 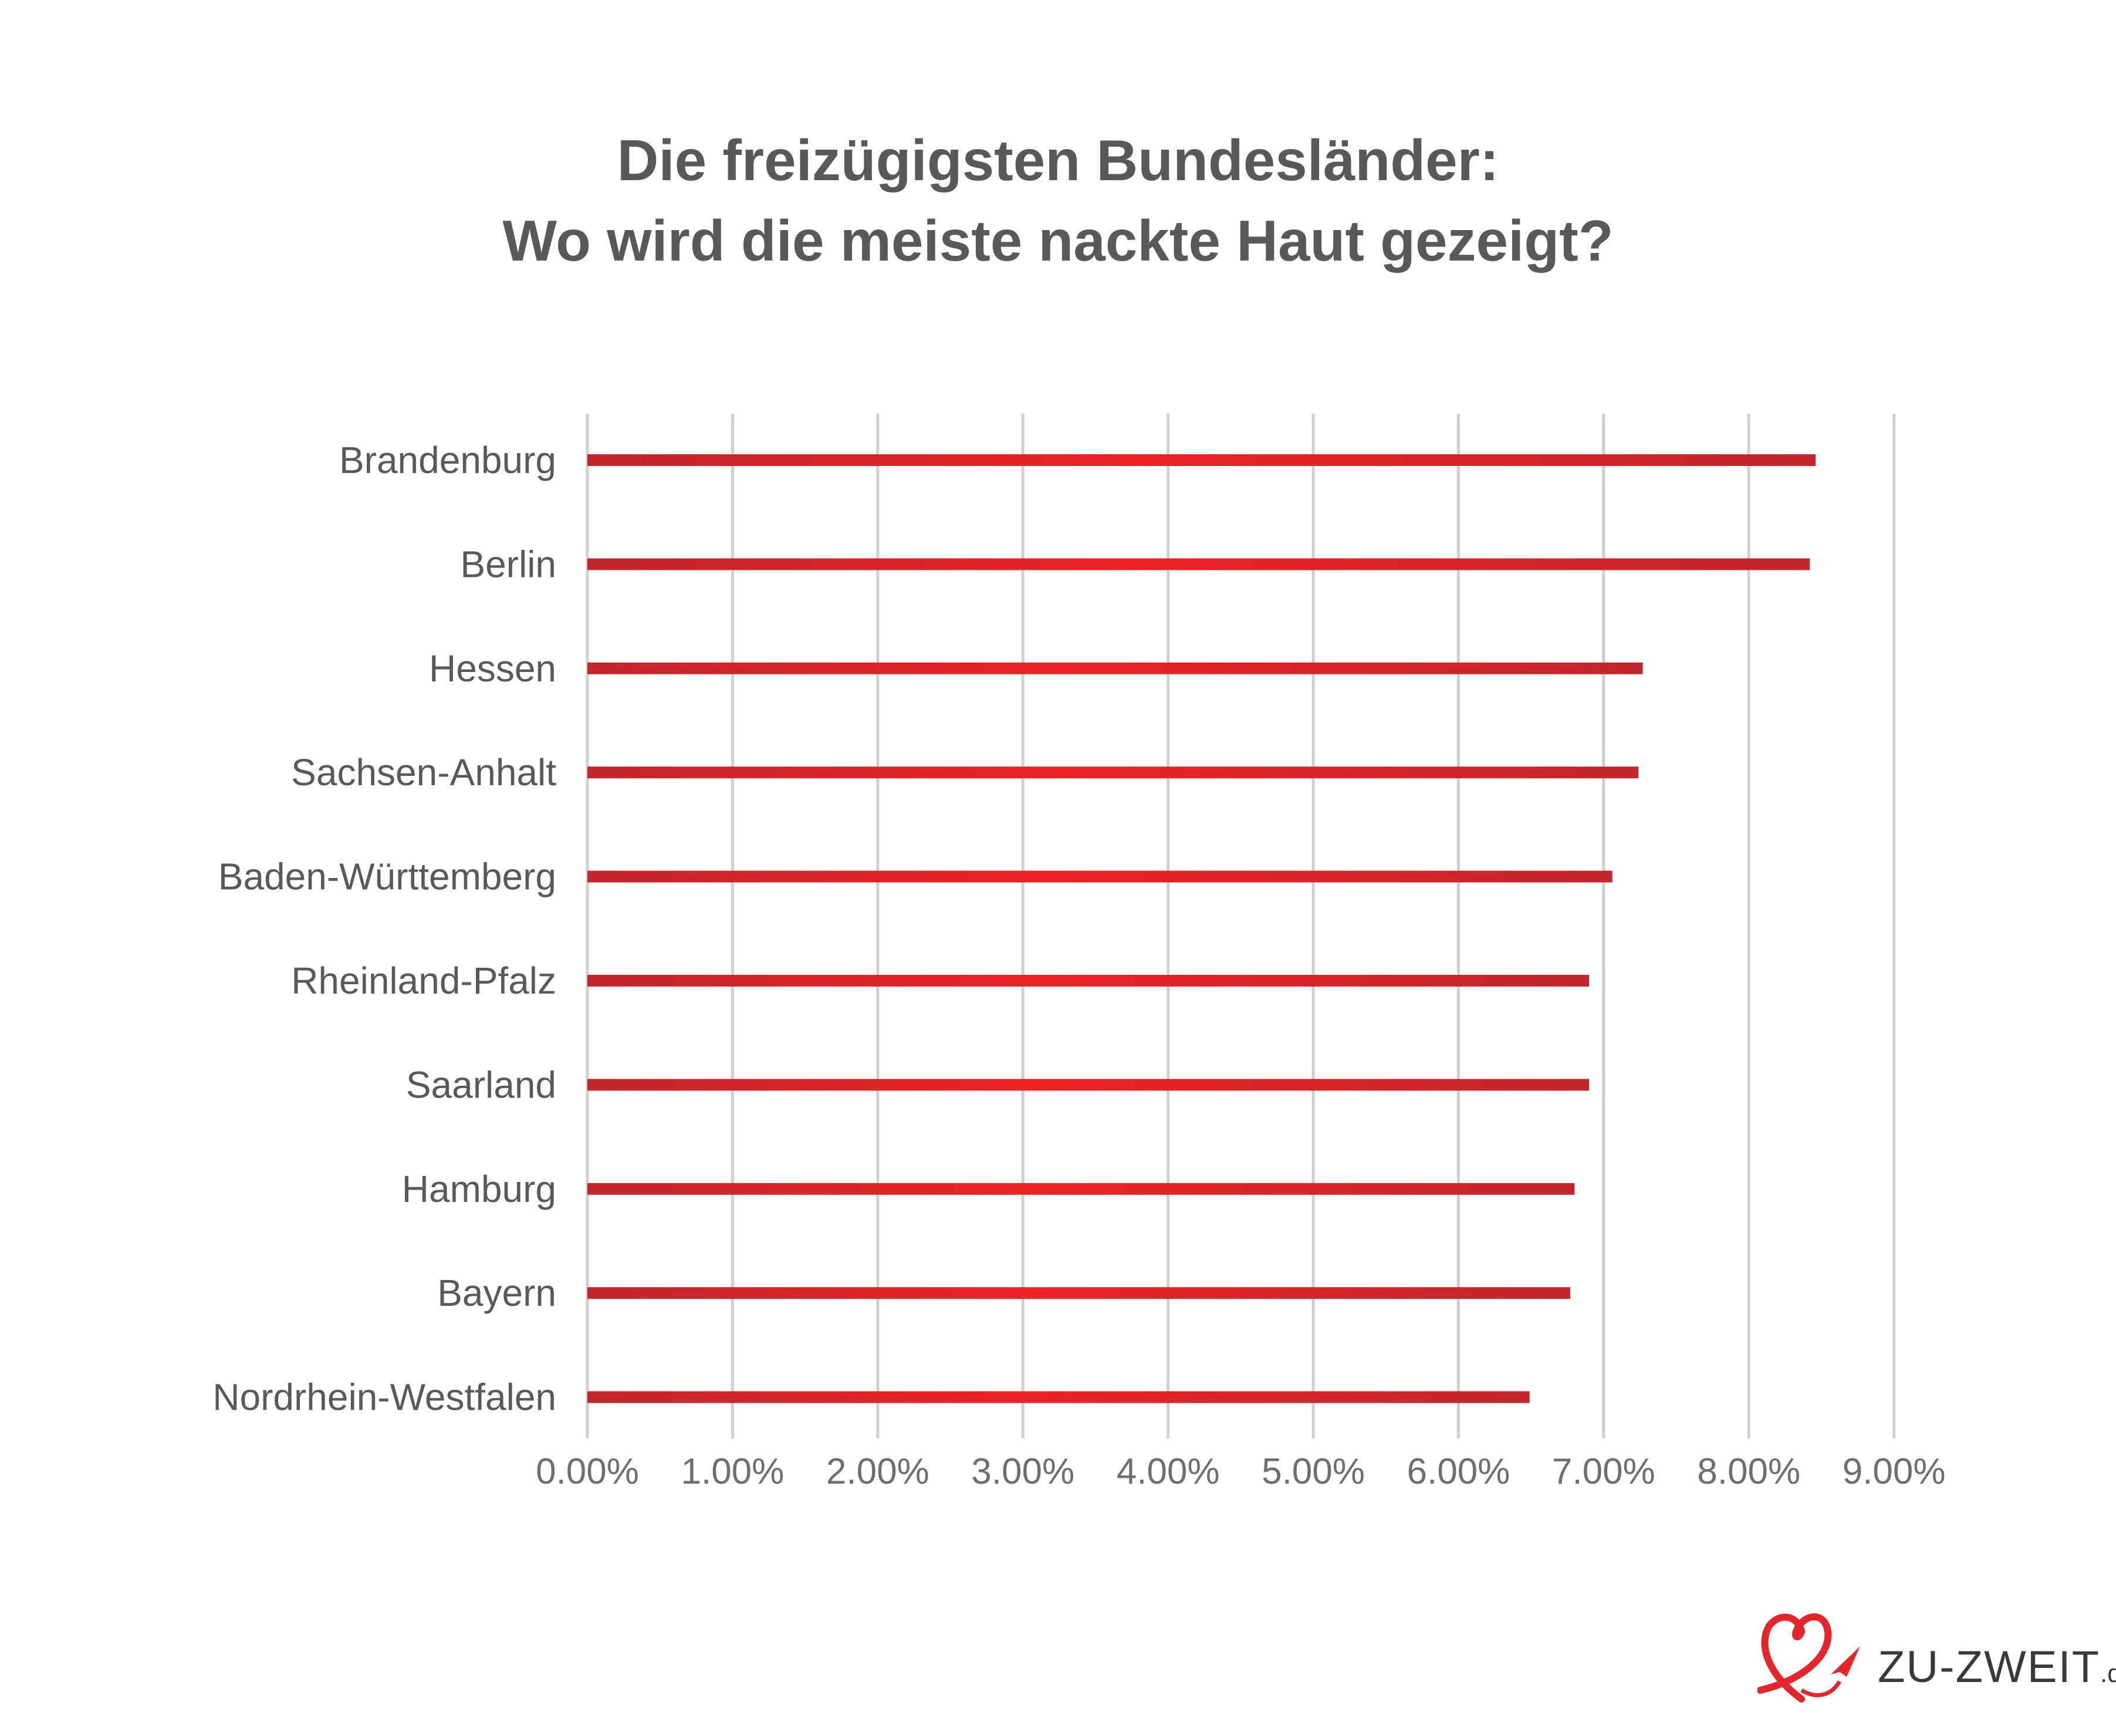 What do you see at coordinates (1023, 1472) in the screenshot?
I see `x-tick-label: 3.00%` at bounding box center [1023, 1472].